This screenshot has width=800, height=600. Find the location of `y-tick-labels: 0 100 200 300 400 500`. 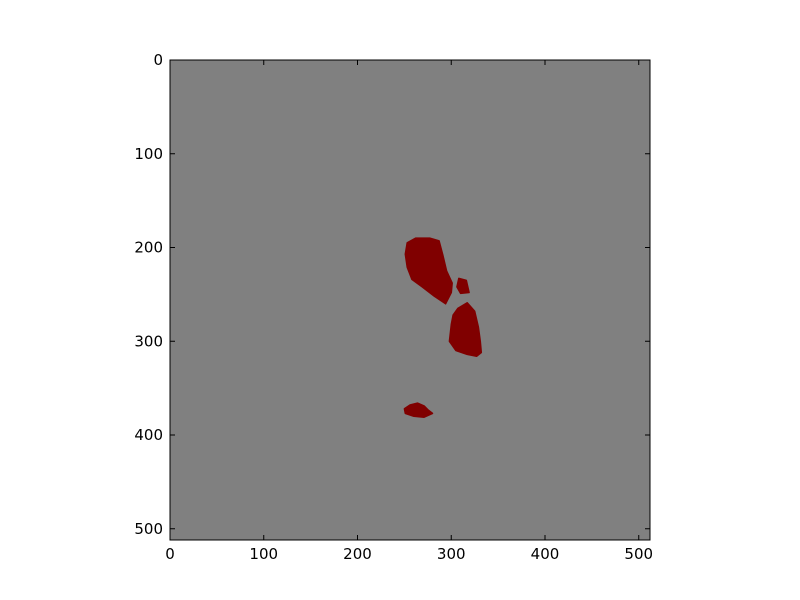

y-tick-labels: 0 100 200 300 400 500 is located at coordinates (148, 294).